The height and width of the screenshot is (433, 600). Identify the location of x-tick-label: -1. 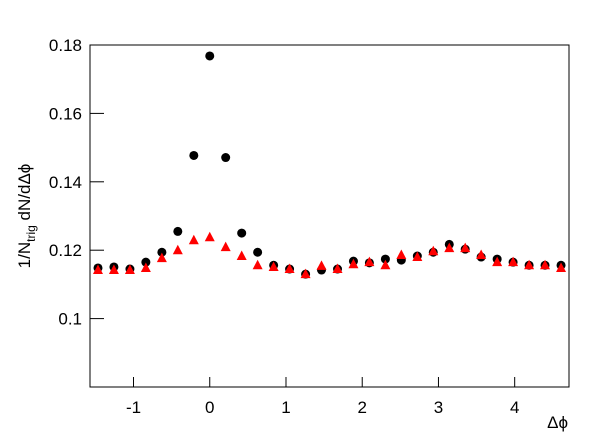
(133, 407).